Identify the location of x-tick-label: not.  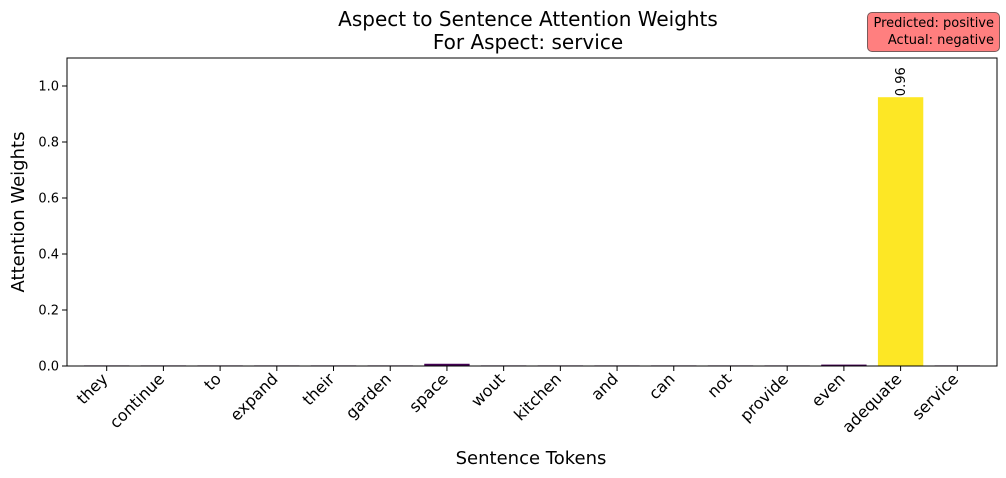
(719, 385).